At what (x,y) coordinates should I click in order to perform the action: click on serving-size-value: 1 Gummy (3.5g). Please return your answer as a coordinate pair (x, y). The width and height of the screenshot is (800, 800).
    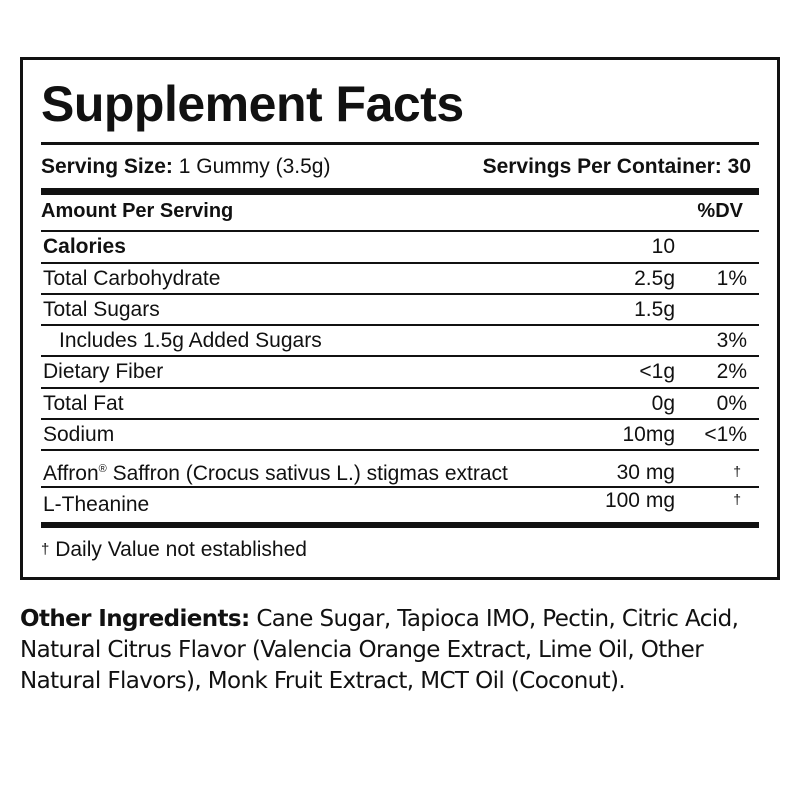
    Looking at the image, I should click on (254, 166).